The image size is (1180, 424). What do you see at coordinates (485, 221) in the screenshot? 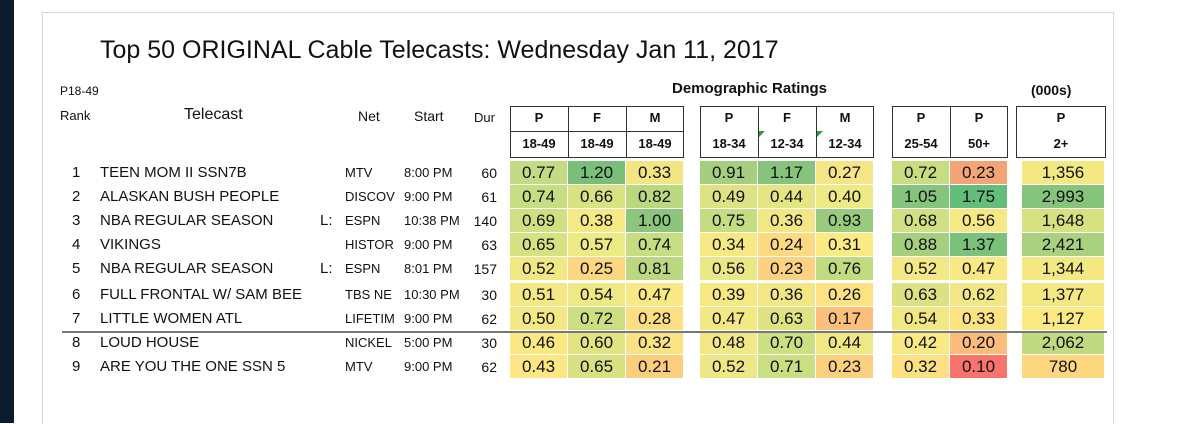
I see `dur-cell: 140` at bounding box center [485, 221].